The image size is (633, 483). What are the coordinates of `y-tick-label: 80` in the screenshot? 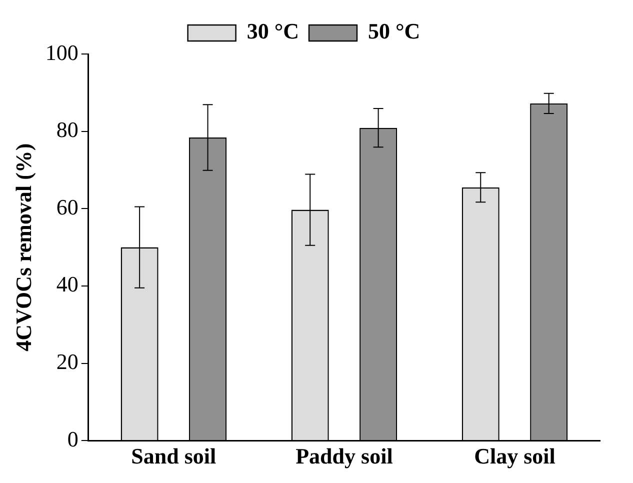 It's located at (67, 129).